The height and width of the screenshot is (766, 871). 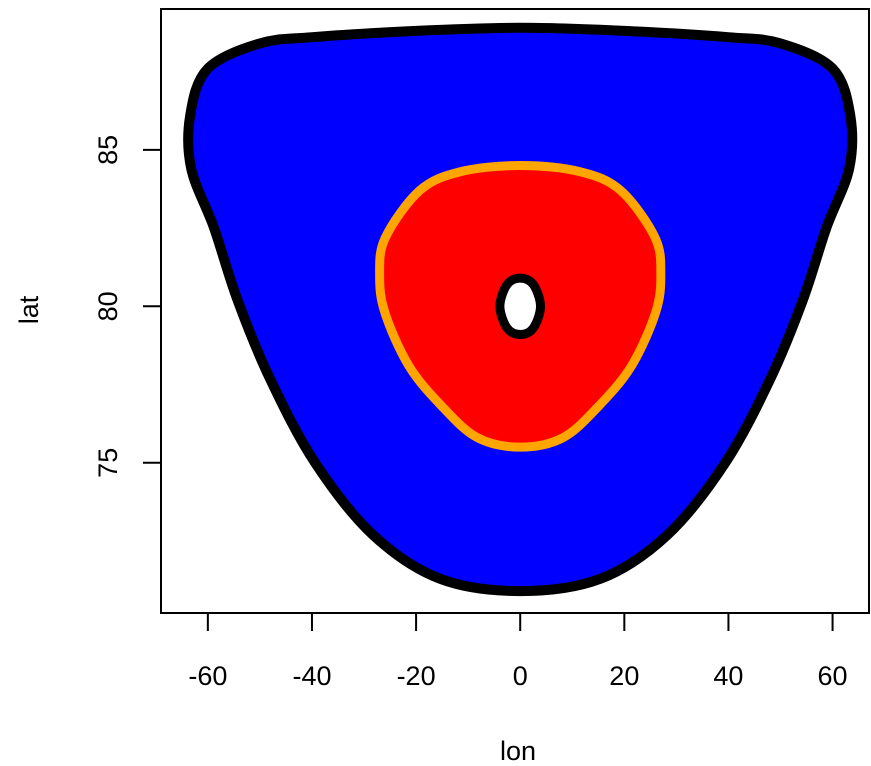 What do you see at coordinates (108, 150) in the screenshot?
I see `y-tick-label: 85` at bounding box center [108, 150].